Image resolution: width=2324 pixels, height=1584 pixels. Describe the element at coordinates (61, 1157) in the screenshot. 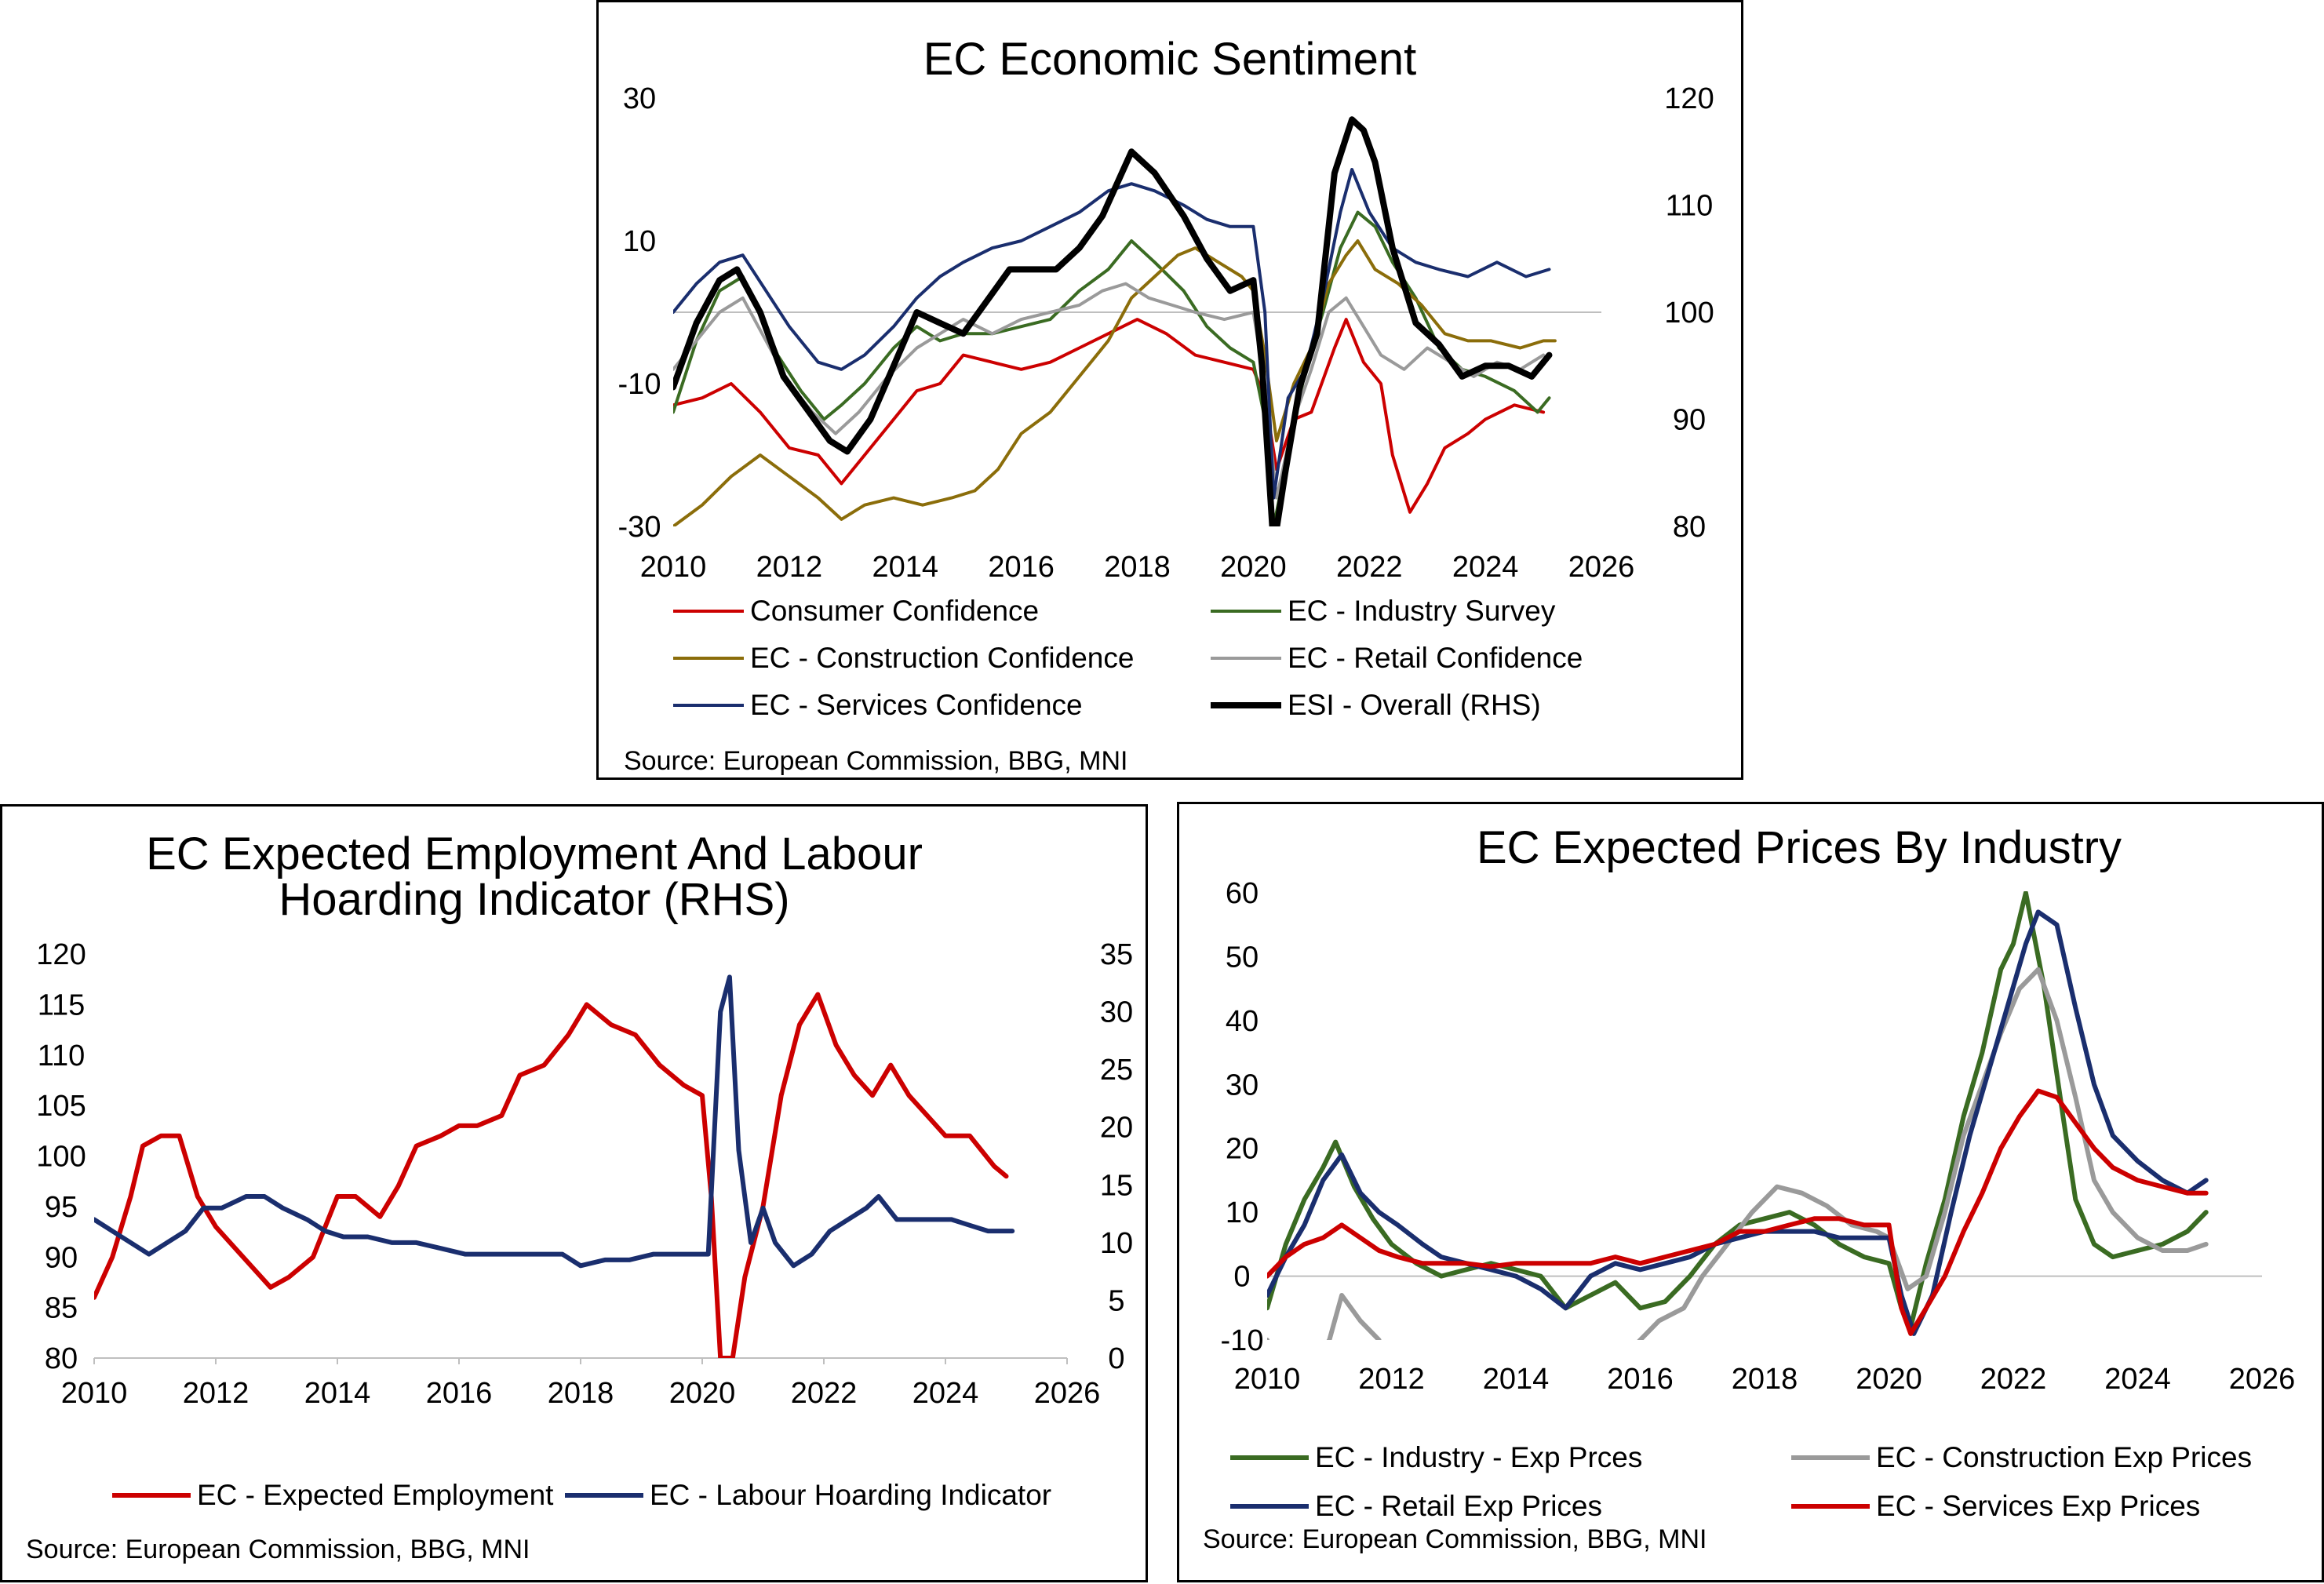

I see `y-tick-label: 100` at that location.